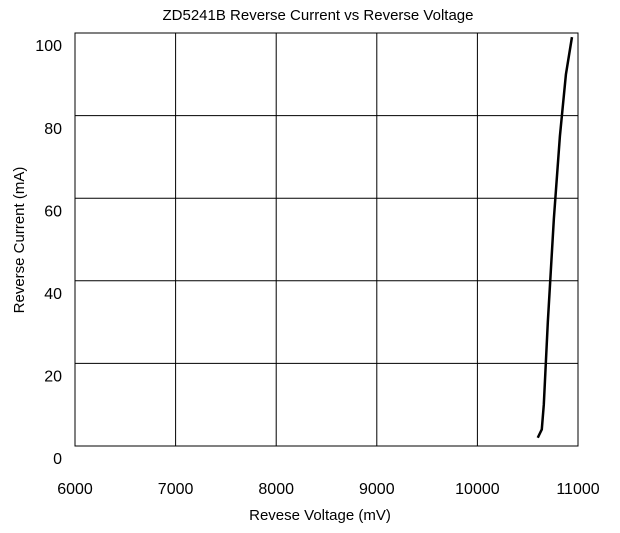 This screenshot has height=533, width=620. I want to click on x-axis-label: Revese Voltage (mV), so click(320, 515).